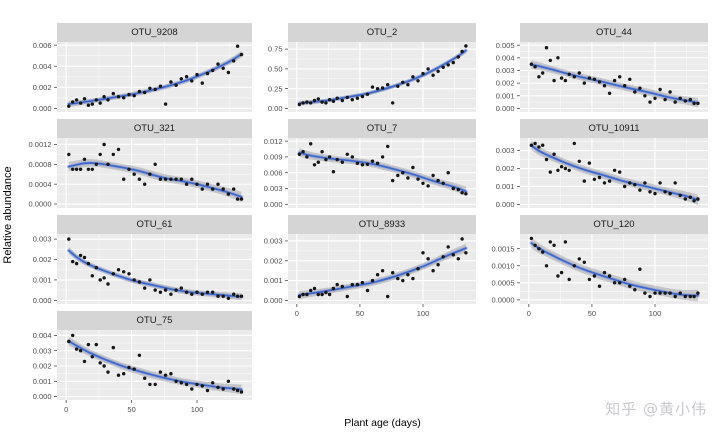 The height and width of the screenshot is (439, 720). What do you see at coordinates (8, 215) in the screenshot?
I see `y-axis-title: Relative abundance` at bounding box center [8, 215].